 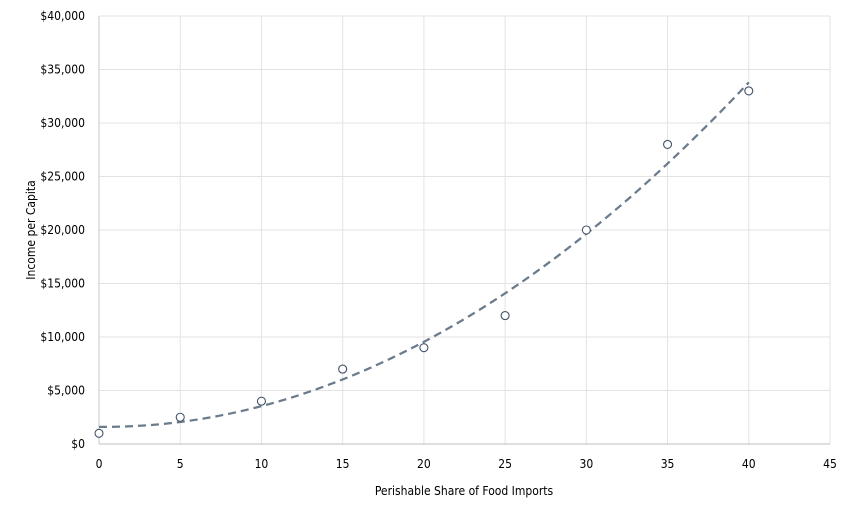 I want to click on x-tick-label: 15, so click(x=343, y=464).